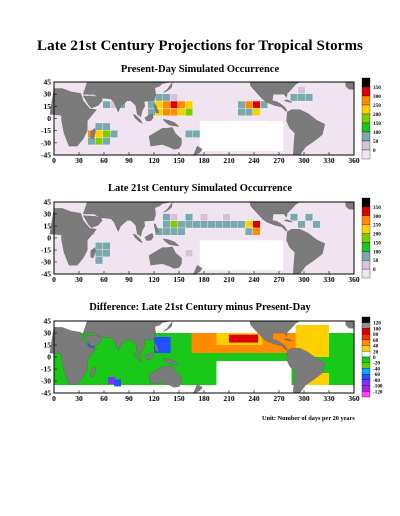 This screenshot has height=516, width=400. Describe the element at coordinates (377, 243) in the screenshot. I see `legend-label: 150` at that location.